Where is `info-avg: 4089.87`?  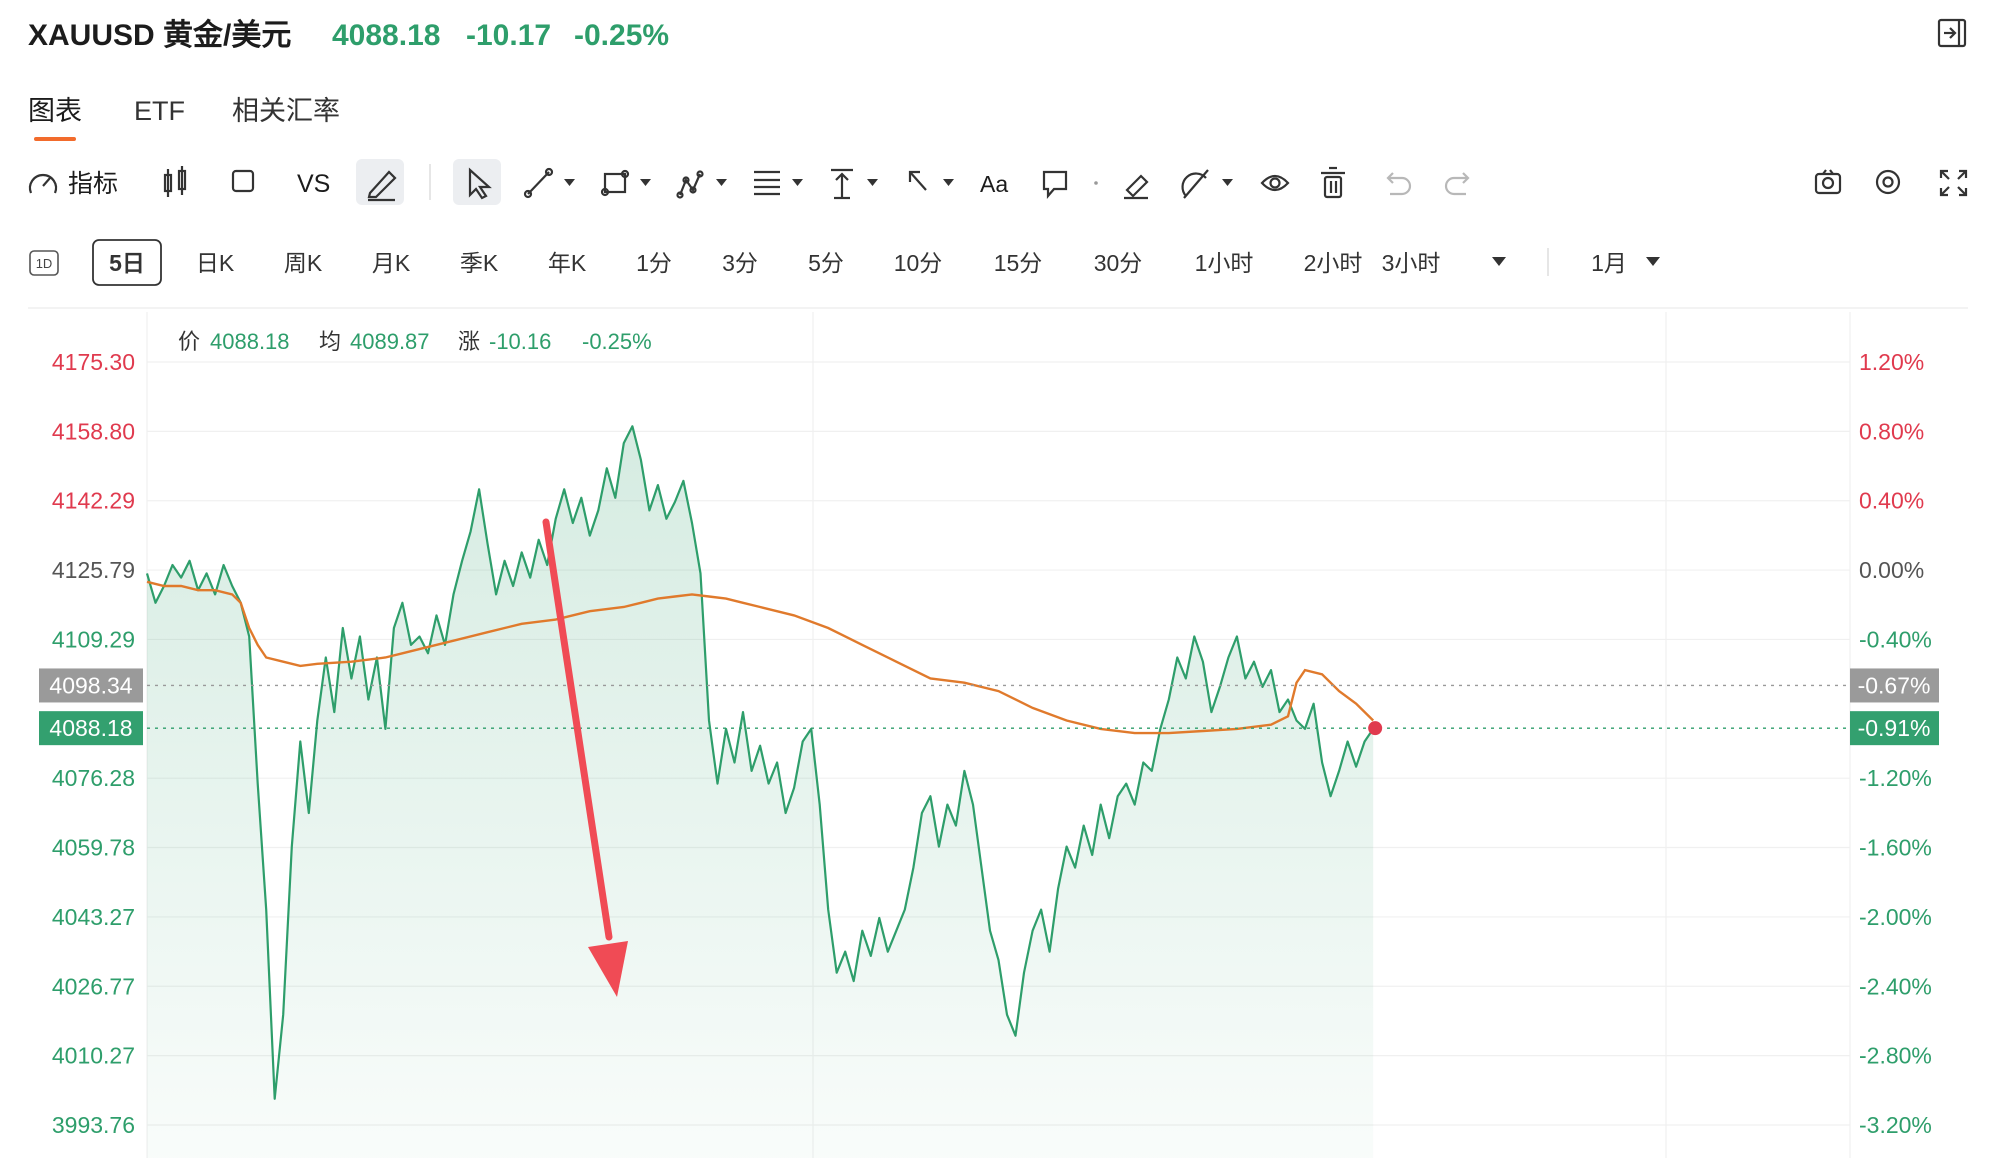
info-avg: 4089.87 is located at coordinates (390, 341).